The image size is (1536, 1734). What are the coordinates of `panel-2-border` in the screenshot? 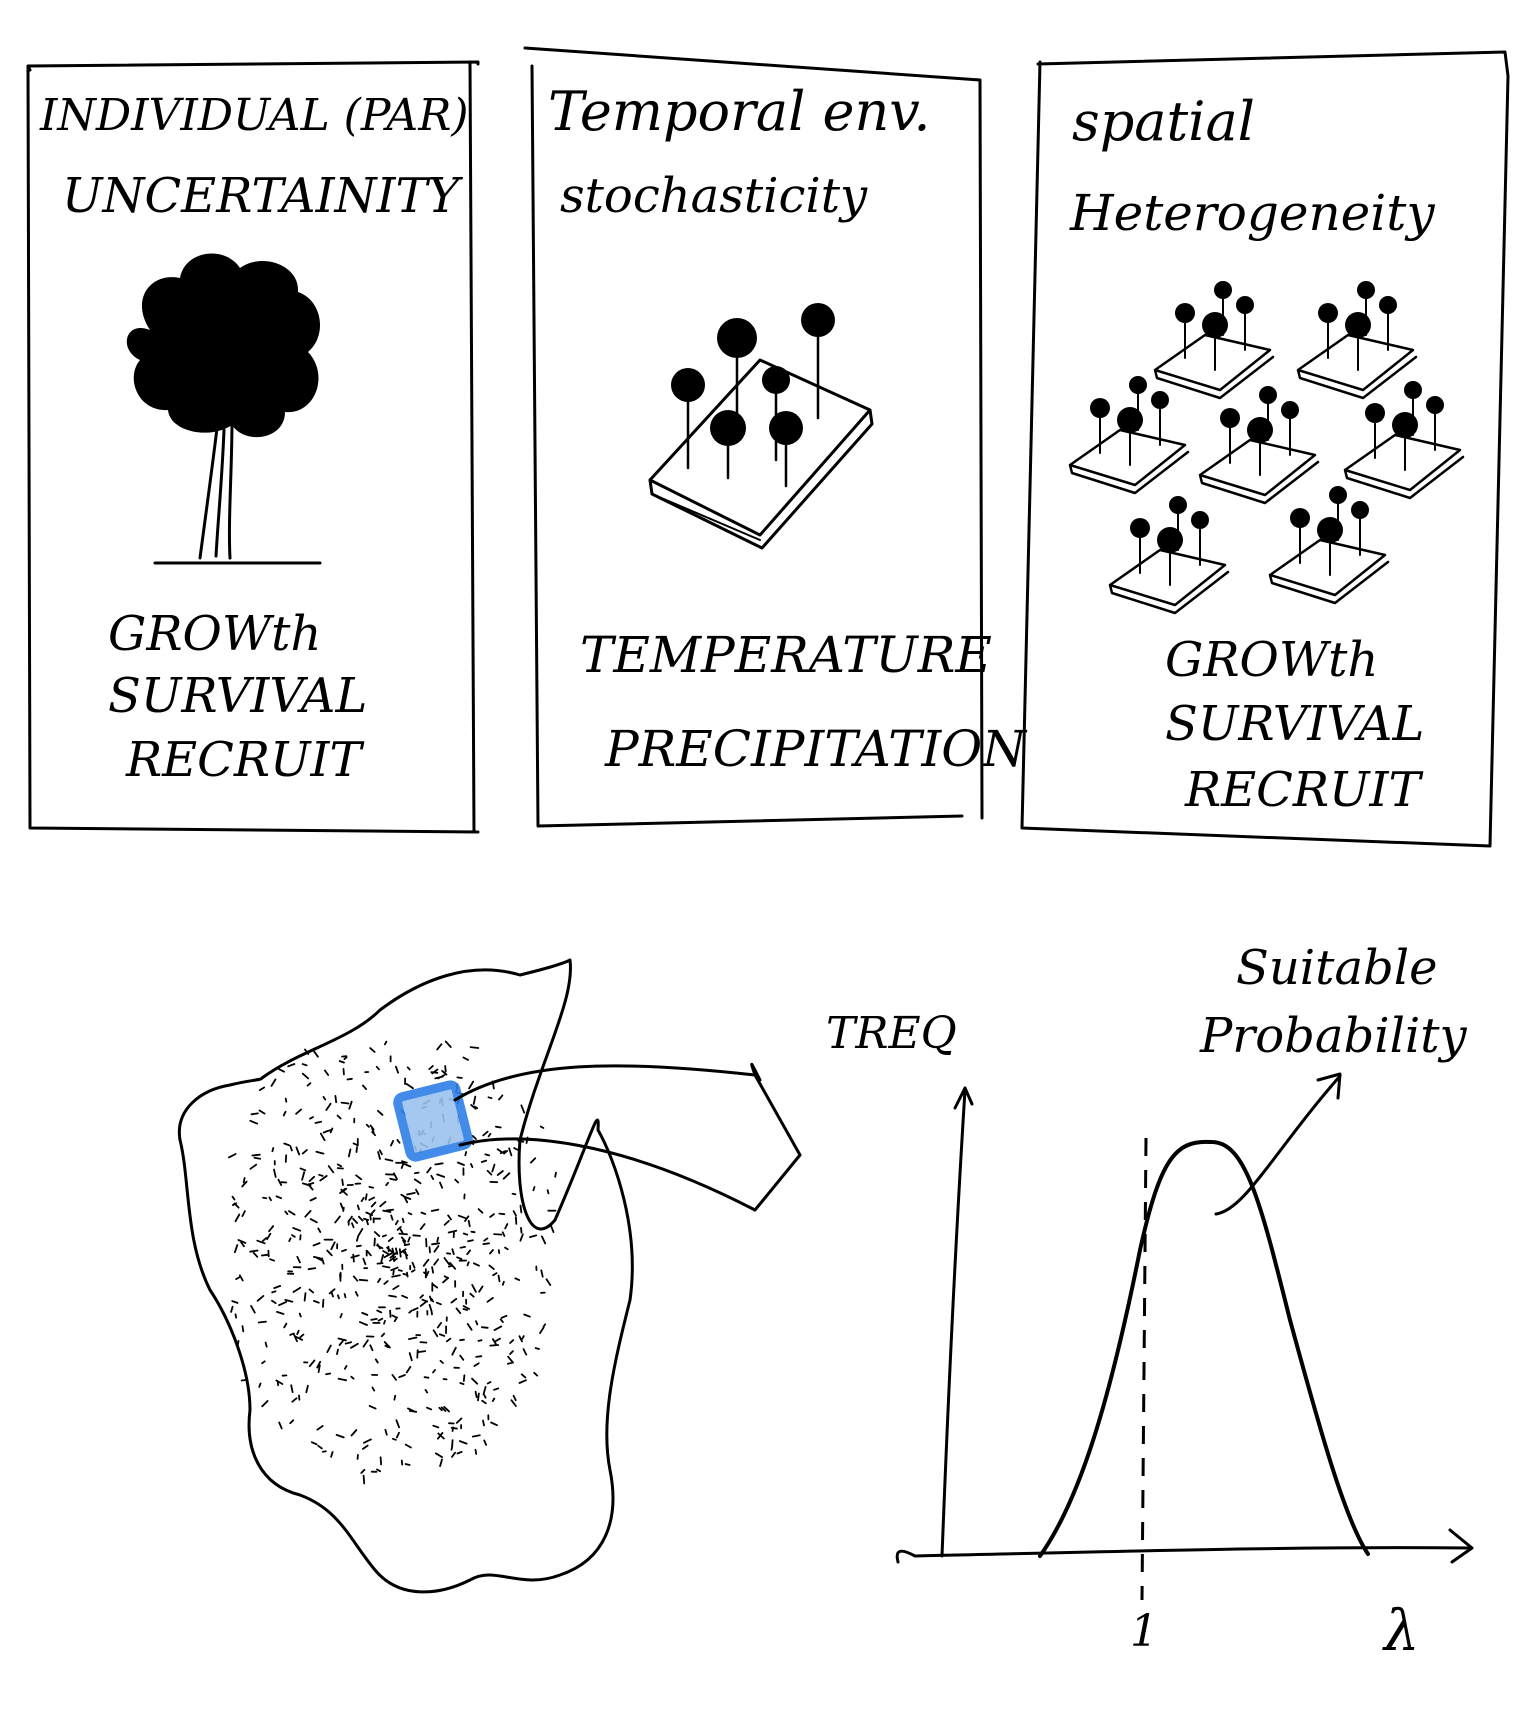 It's located at (753, 437).